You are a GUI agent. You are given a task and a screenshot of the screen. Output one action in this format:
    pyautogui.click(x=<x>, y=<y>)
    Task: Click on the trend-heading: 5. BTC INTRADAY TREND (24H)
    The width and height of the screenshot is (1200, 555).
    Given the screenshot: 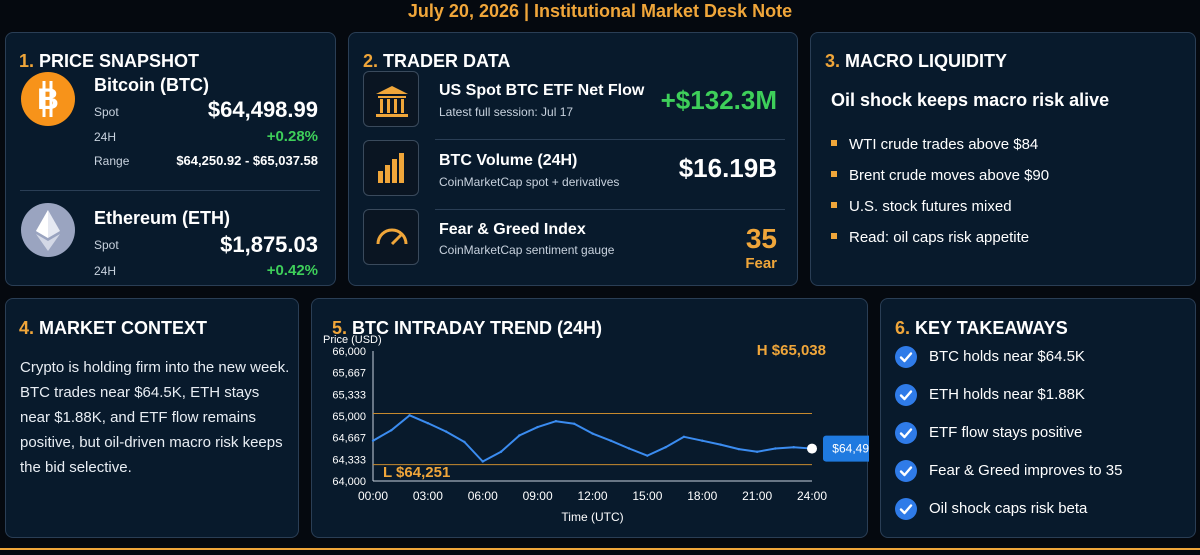 What is the action you would take?
    pyautogui.click(x=467, y=328)
    